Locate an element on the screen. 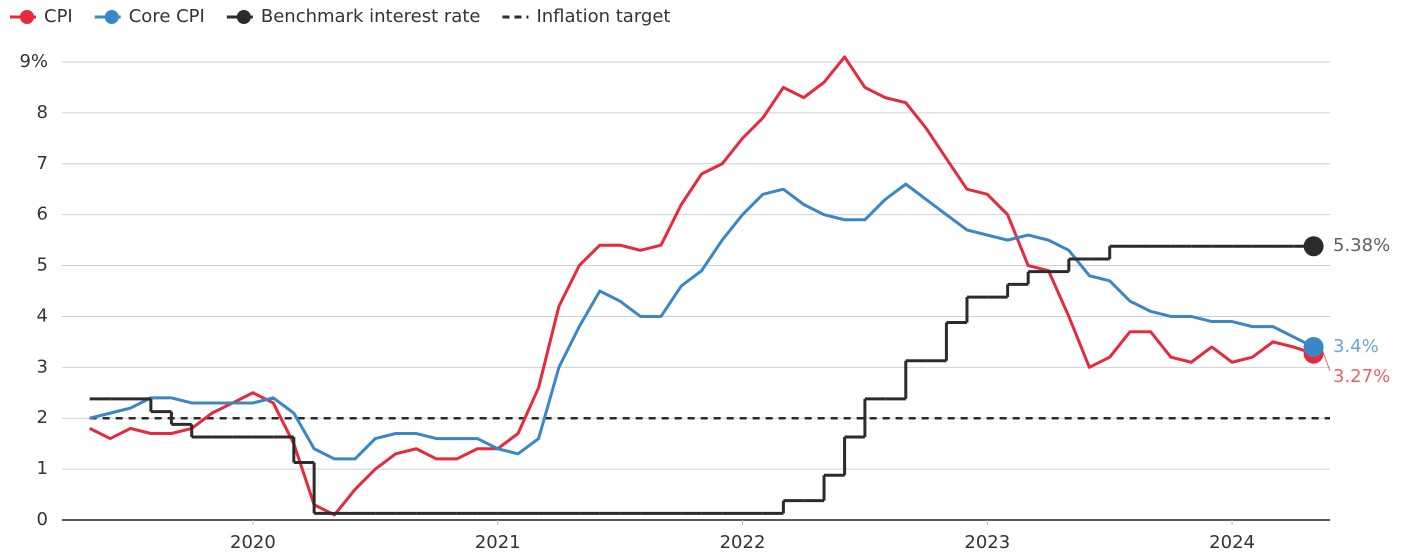 The width and height of the screenshot is (1422, 556). y-tick-label: 1 is located at coordinates (42, 468).